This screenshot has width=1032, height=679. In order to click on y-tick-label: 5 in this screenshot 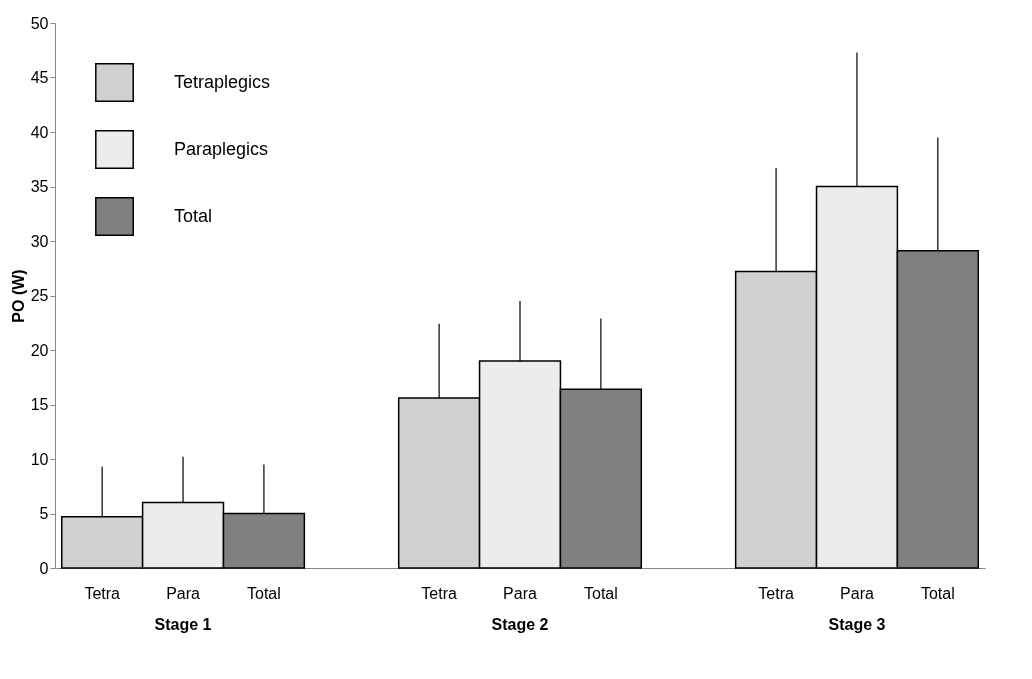, I will do `click(44, 513)`.